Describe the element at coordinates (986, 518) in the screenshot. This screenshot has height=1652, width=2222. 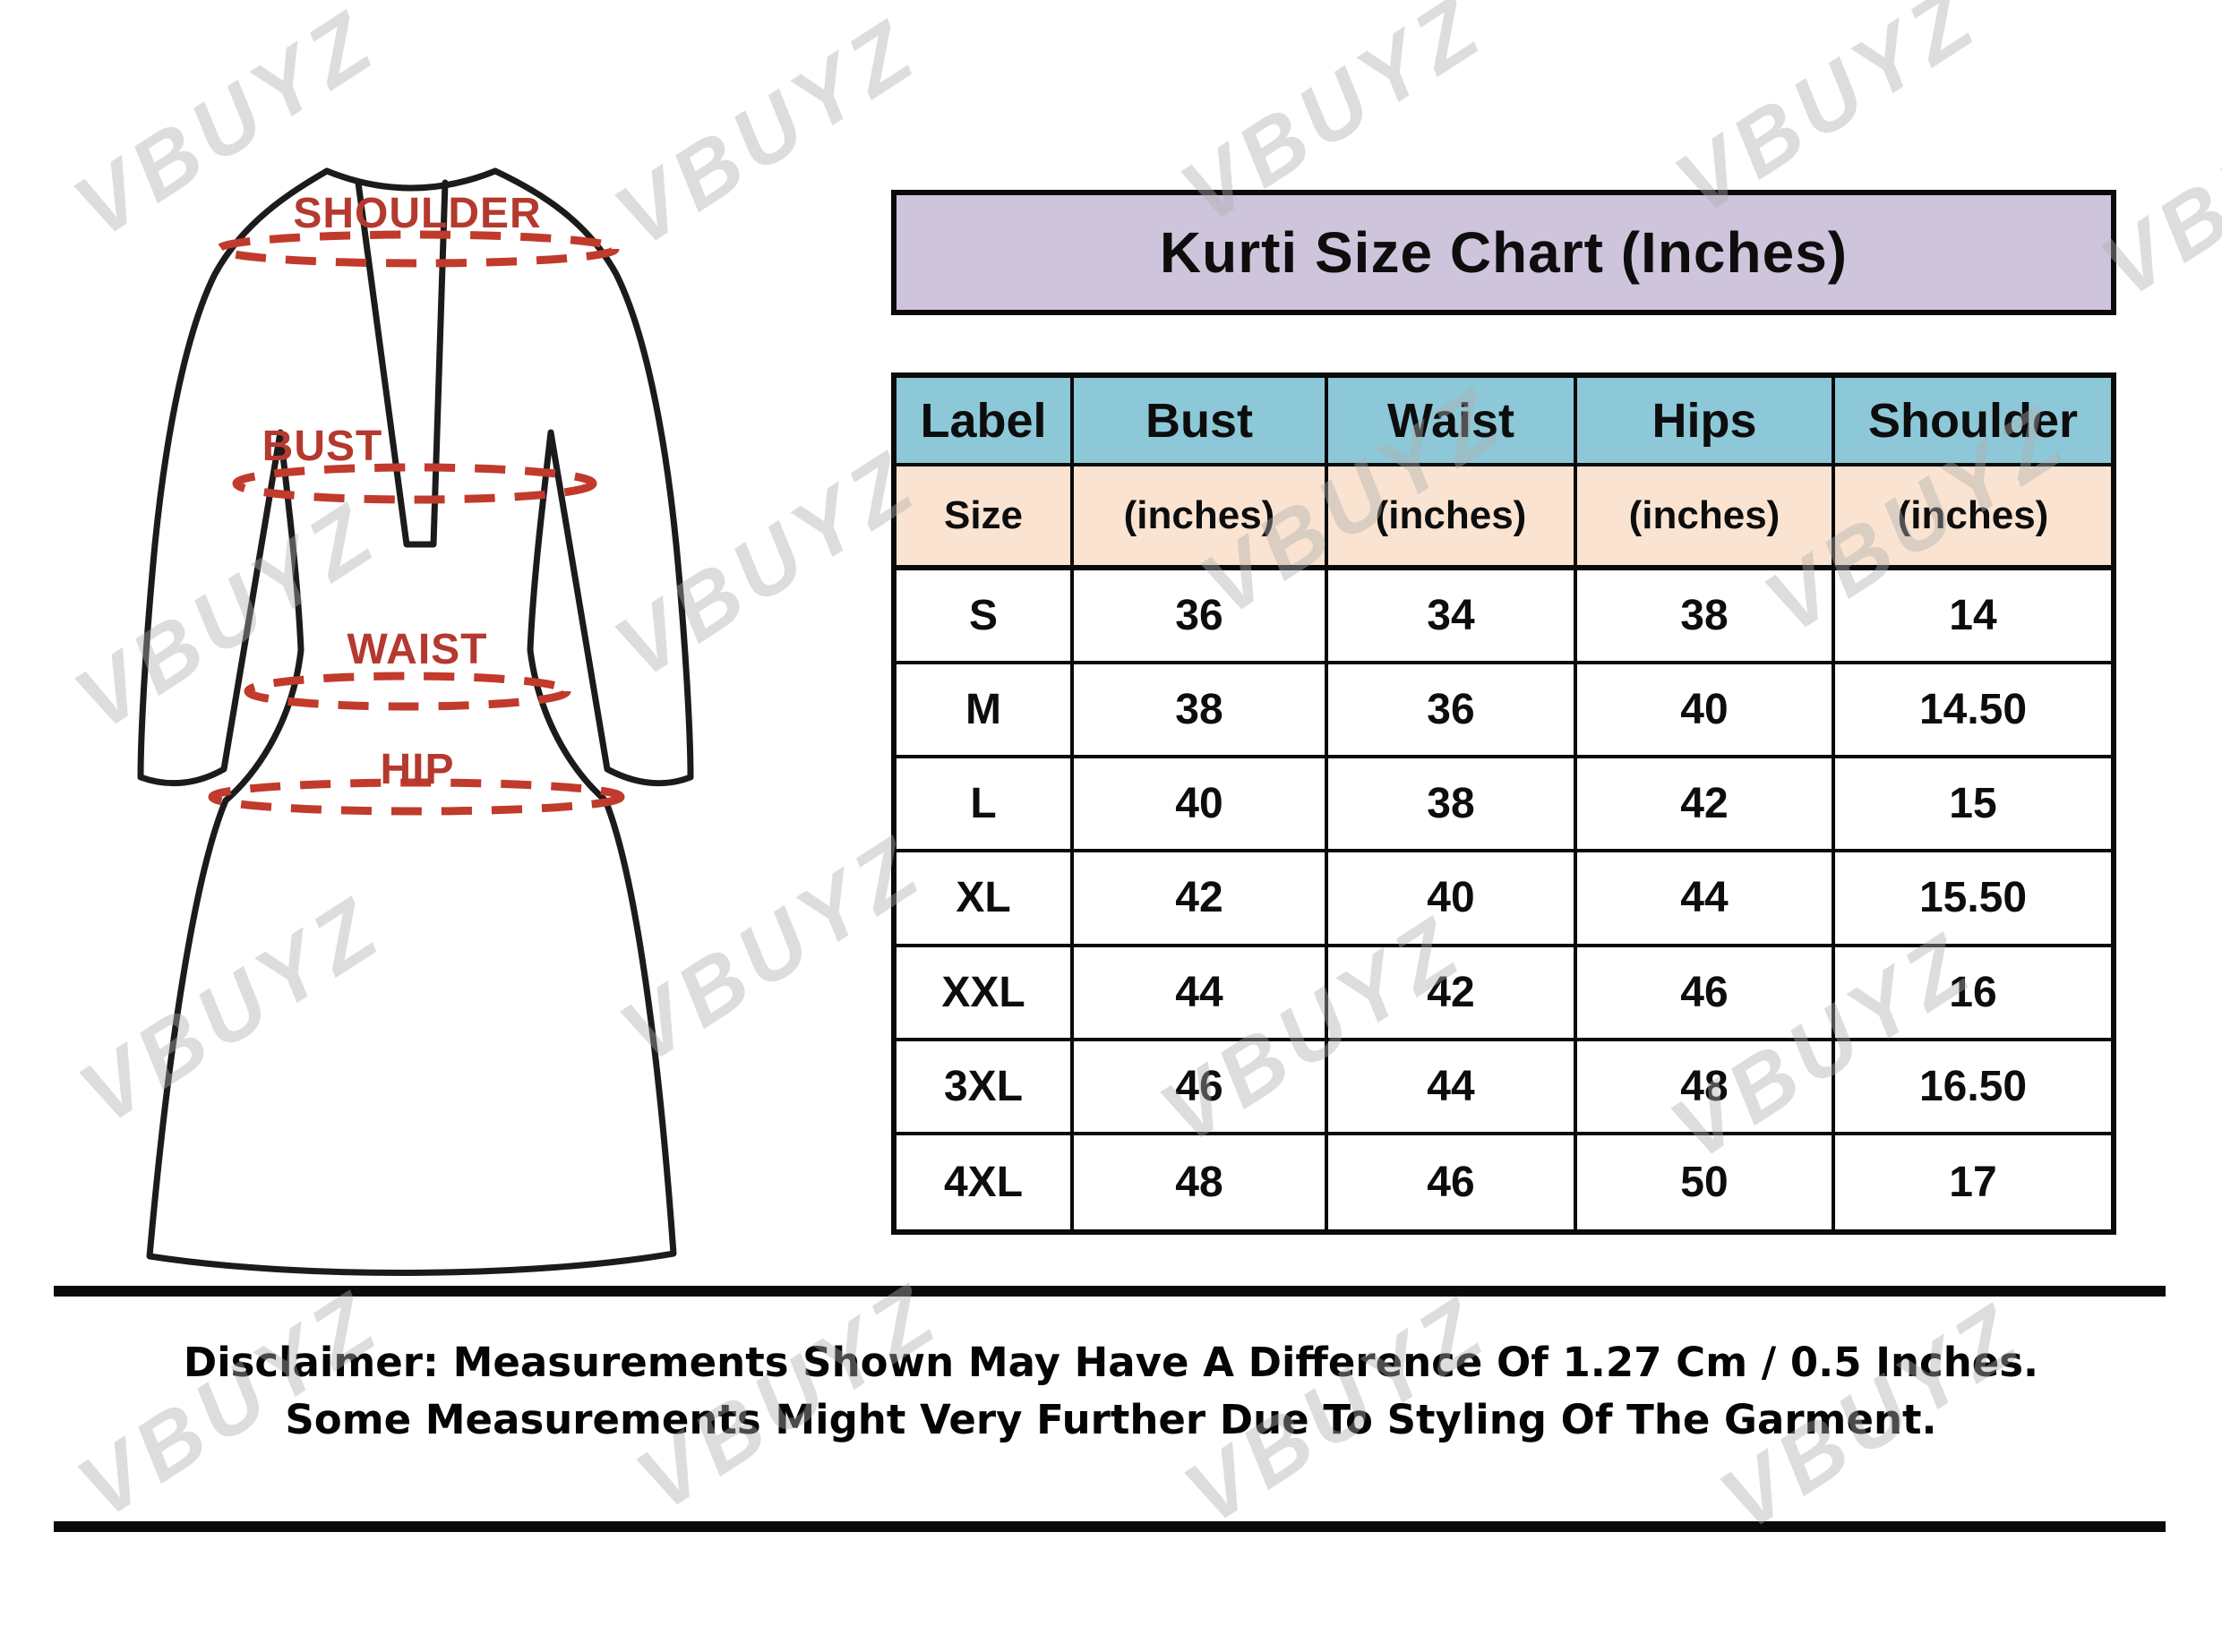
I see `col-subheader-size: Size` at that location.